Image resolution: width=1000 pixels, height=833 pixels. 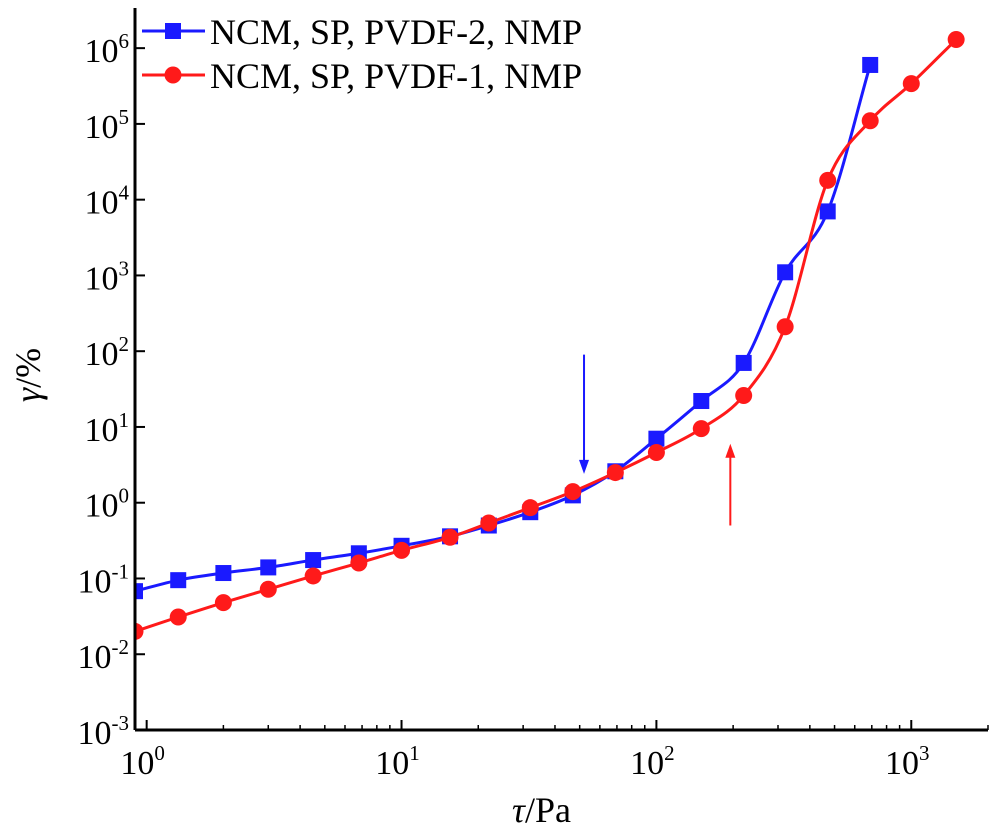 I want to click on x-tick-label: 10², so click(x=652, y=761).